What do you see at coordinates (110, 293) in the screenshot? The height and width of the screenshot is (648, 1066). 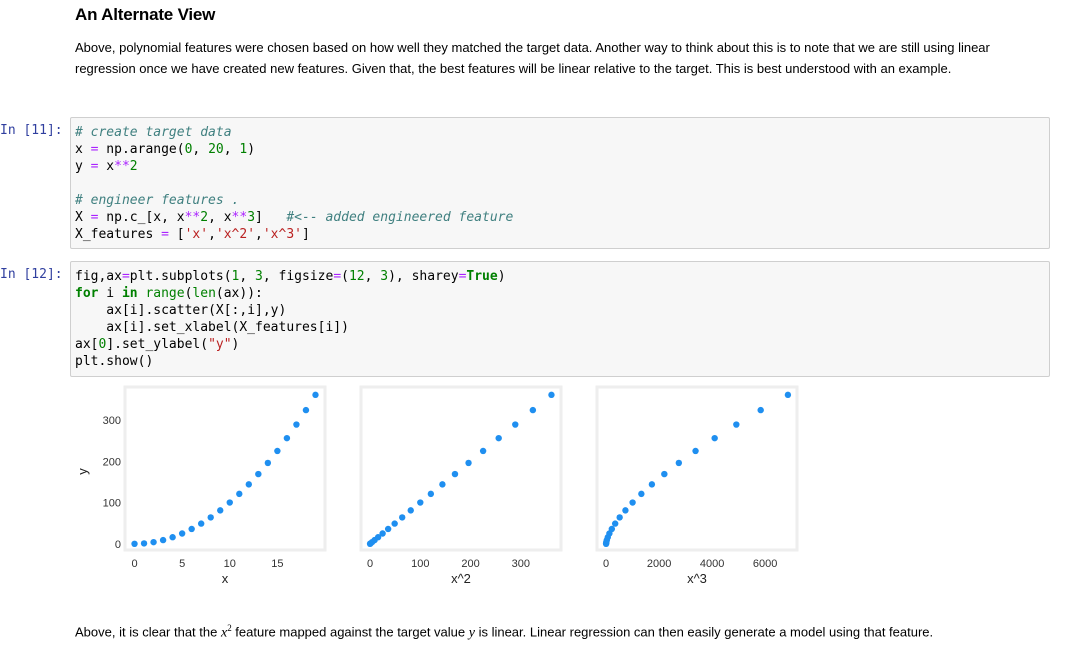 I see `code-token: i` at bounding box center [110, 293].